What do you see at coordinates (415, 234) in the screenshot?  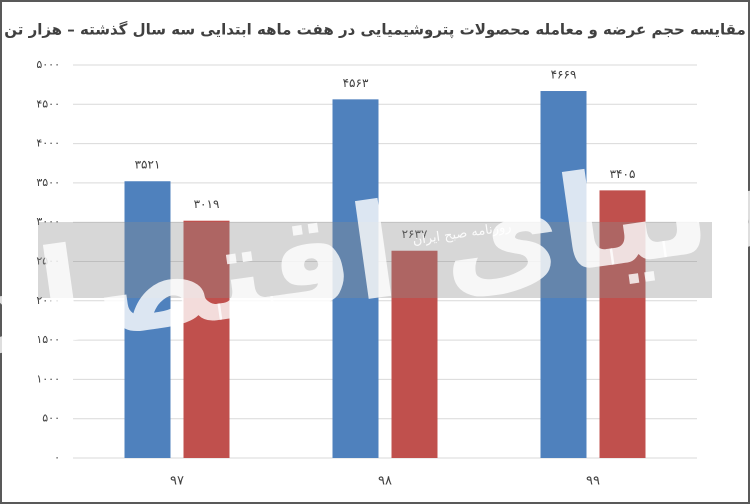 I see `value-label: ۲۶۳۷` at bounding box center [415, 234].